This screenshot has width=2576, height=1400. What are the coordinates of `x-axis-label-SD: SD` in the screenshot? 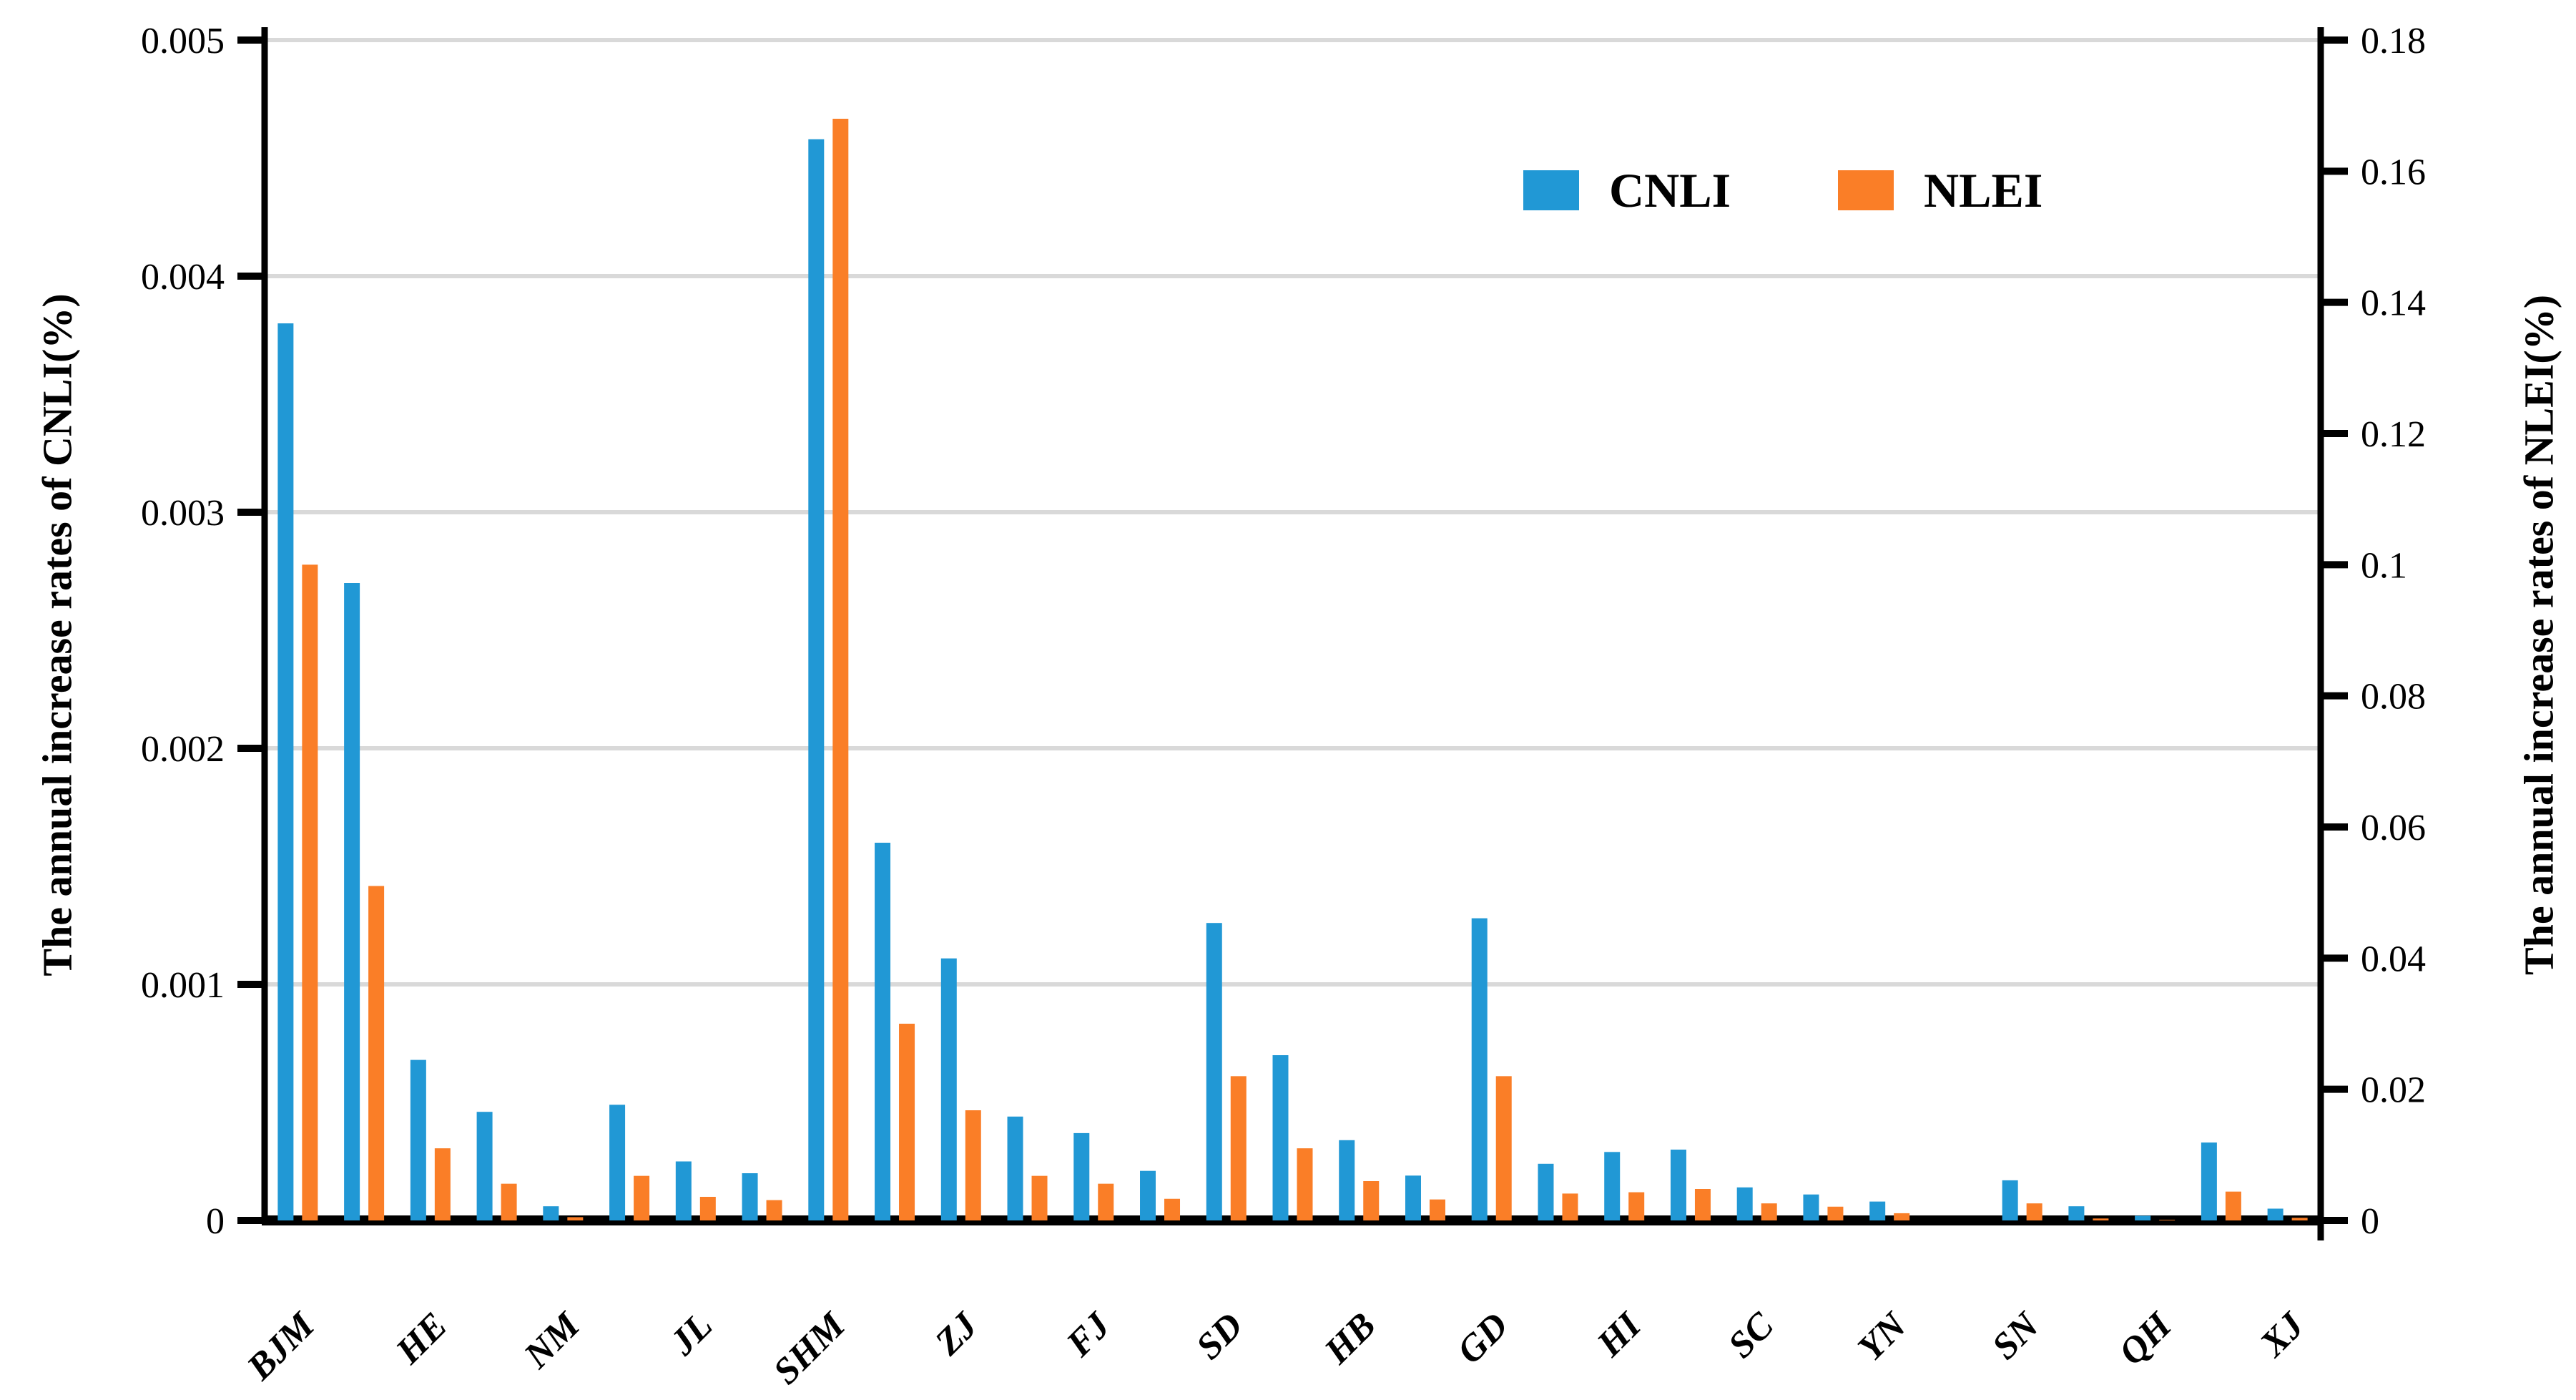 It's located at (1220, 1336).